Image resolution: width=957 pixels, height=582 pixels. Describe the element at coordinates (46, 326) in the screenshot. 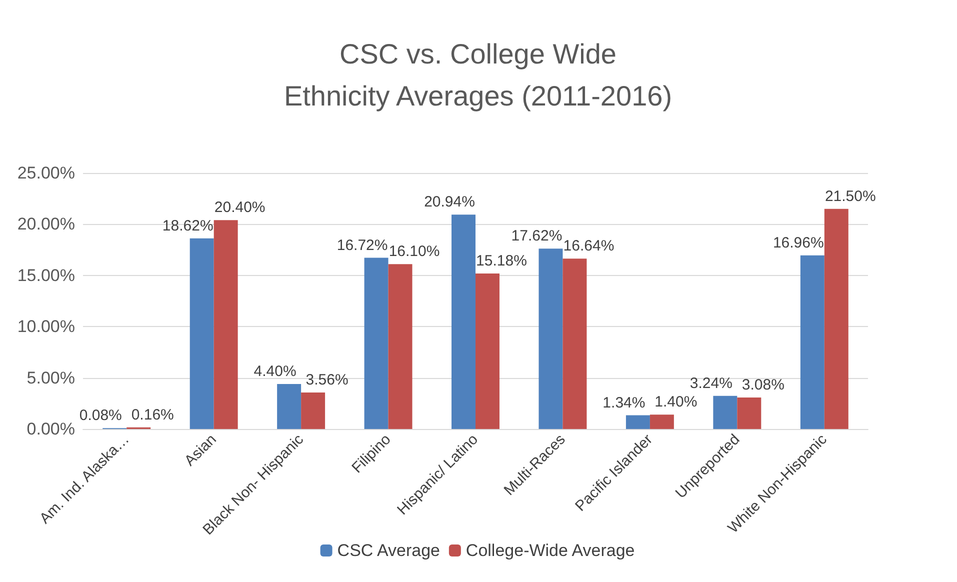

I see `y-tick-label: 10.00%` at that location.